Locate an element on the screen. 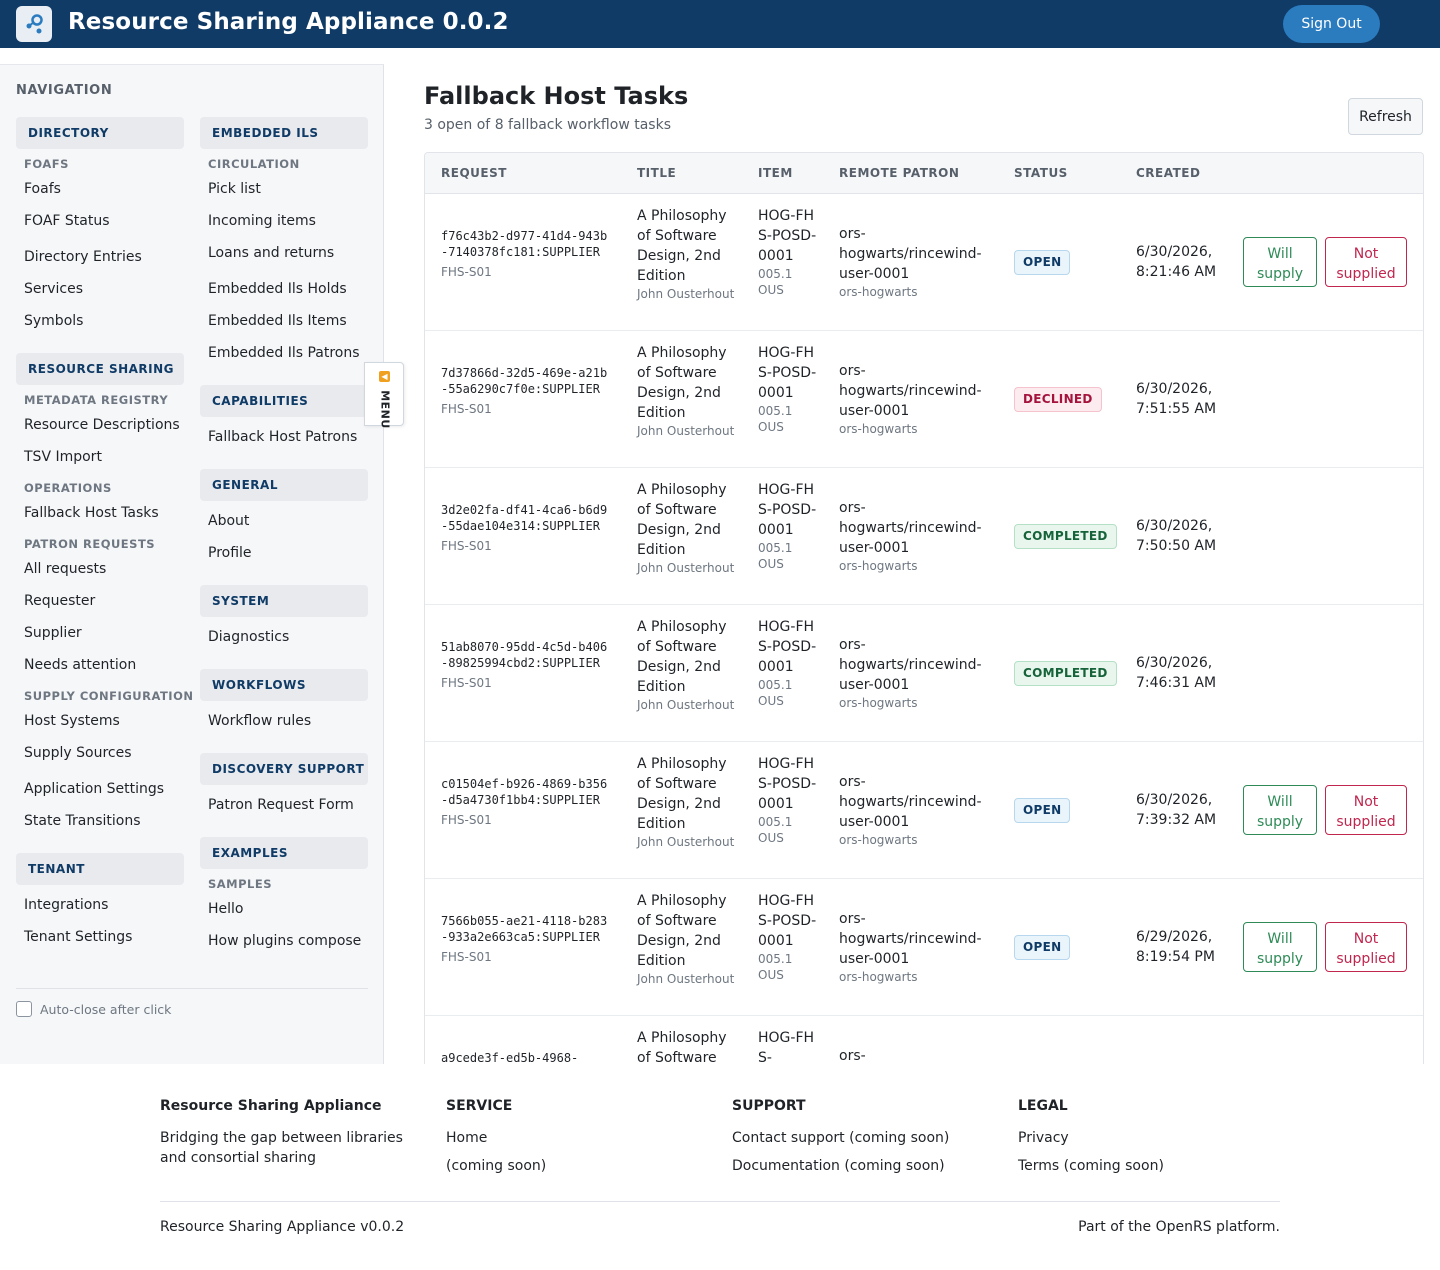  column-header-status: STATUS is located at coordinates (1041, 173).